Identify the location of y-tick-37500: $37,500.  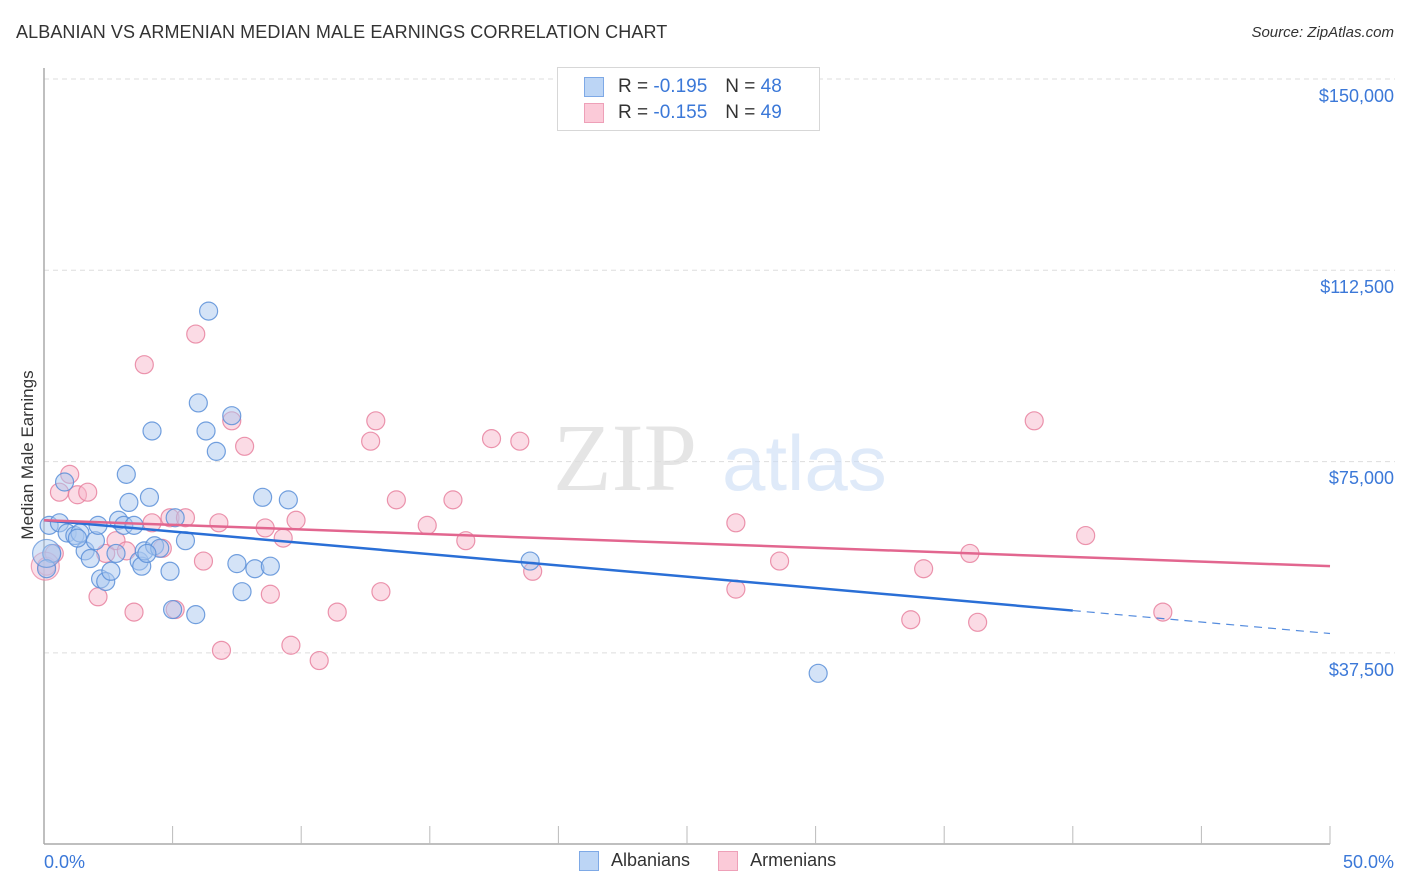
(1361, 670).